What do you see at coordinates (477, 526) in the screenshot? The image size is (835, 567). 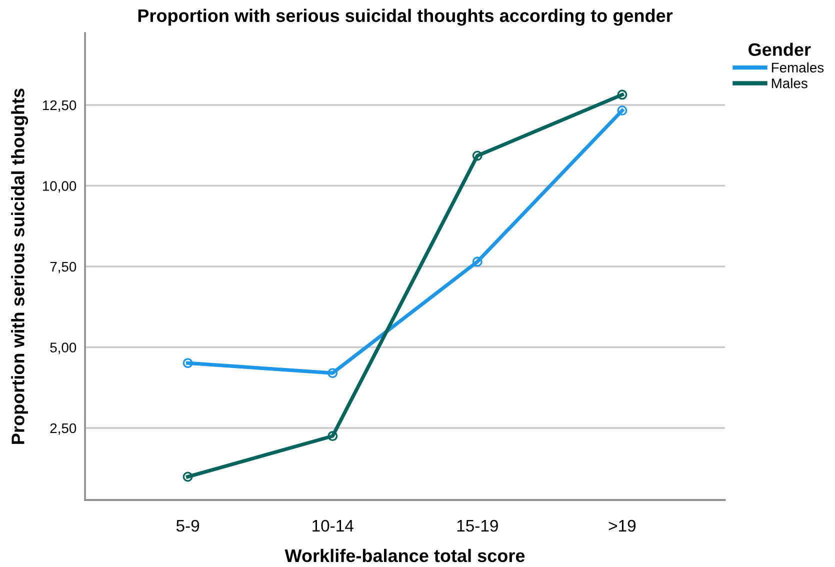 I see `x-tick-label: 15-19` at bounding box center [477, 526].